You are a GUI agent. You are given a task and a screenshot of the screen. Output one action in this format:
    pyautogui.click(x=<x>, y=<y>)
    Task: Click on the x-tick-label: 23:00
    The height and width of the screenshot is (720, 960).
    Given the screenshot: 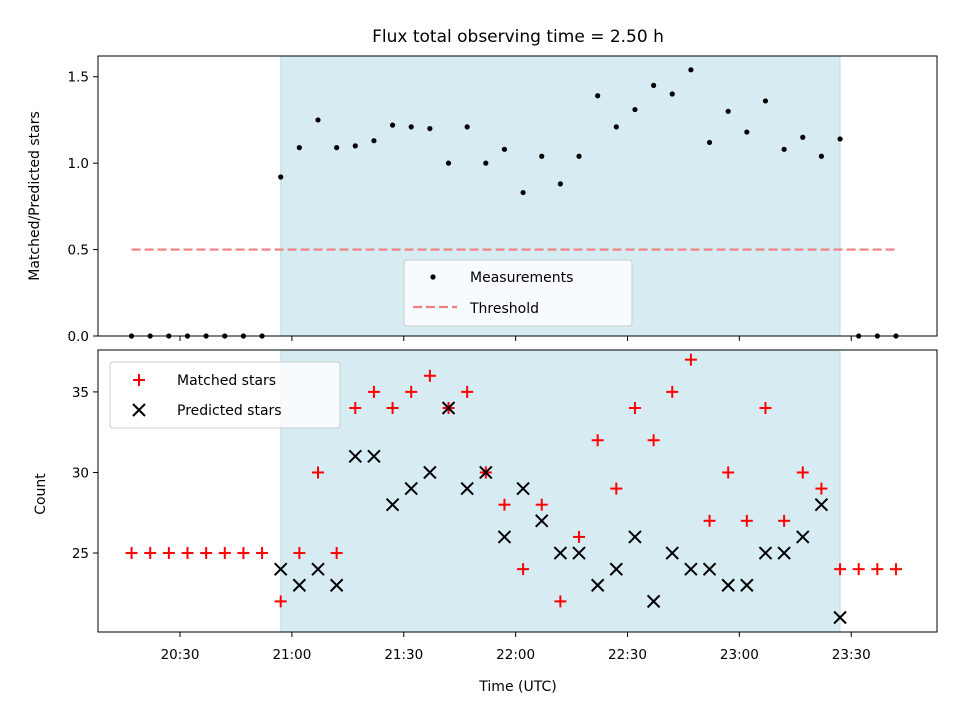 What is the action you would take?
    pyautogui.click(x=739, y=655)
    